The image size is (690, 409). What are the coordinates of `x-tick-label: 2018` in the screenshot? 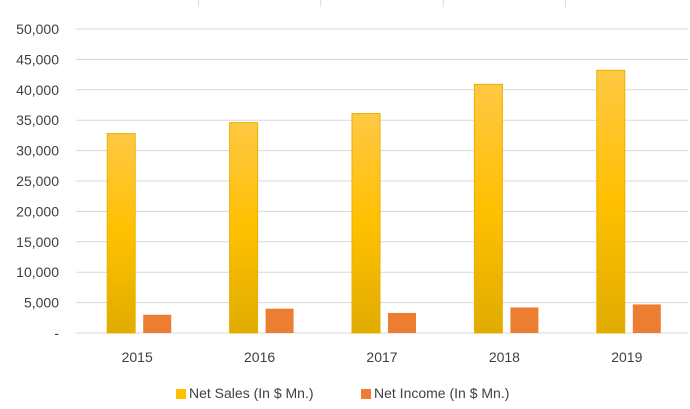 It's located at (504, 357).